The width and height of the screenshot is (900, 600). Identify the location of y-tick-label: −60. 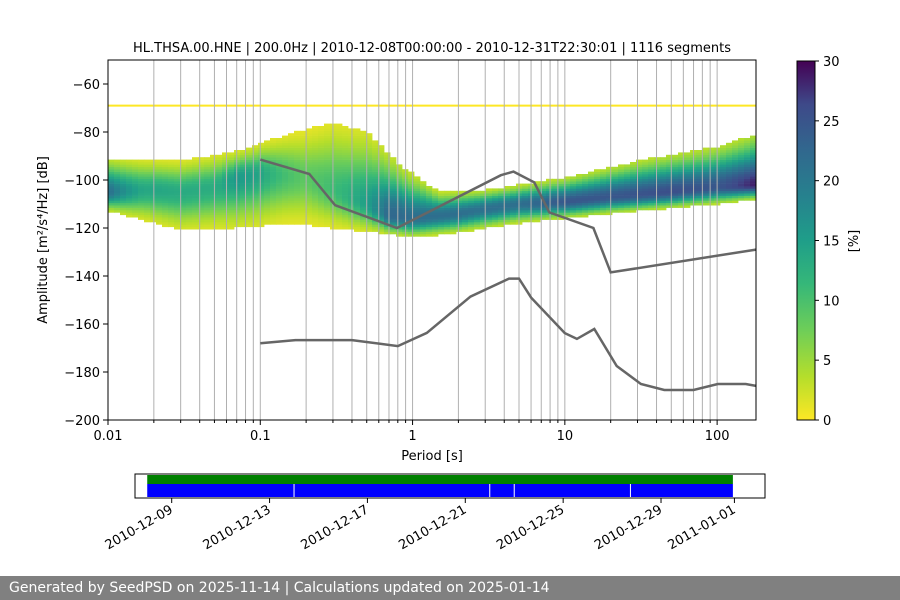
(86, 85).